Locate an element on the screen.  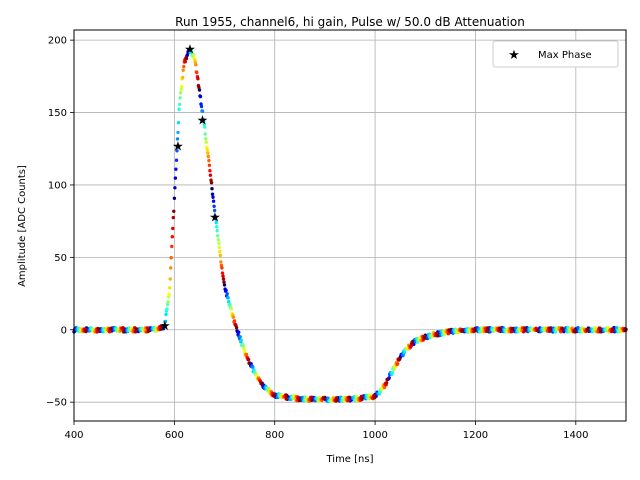
y-tick-label: 0 is located at coordinates (64, 330).